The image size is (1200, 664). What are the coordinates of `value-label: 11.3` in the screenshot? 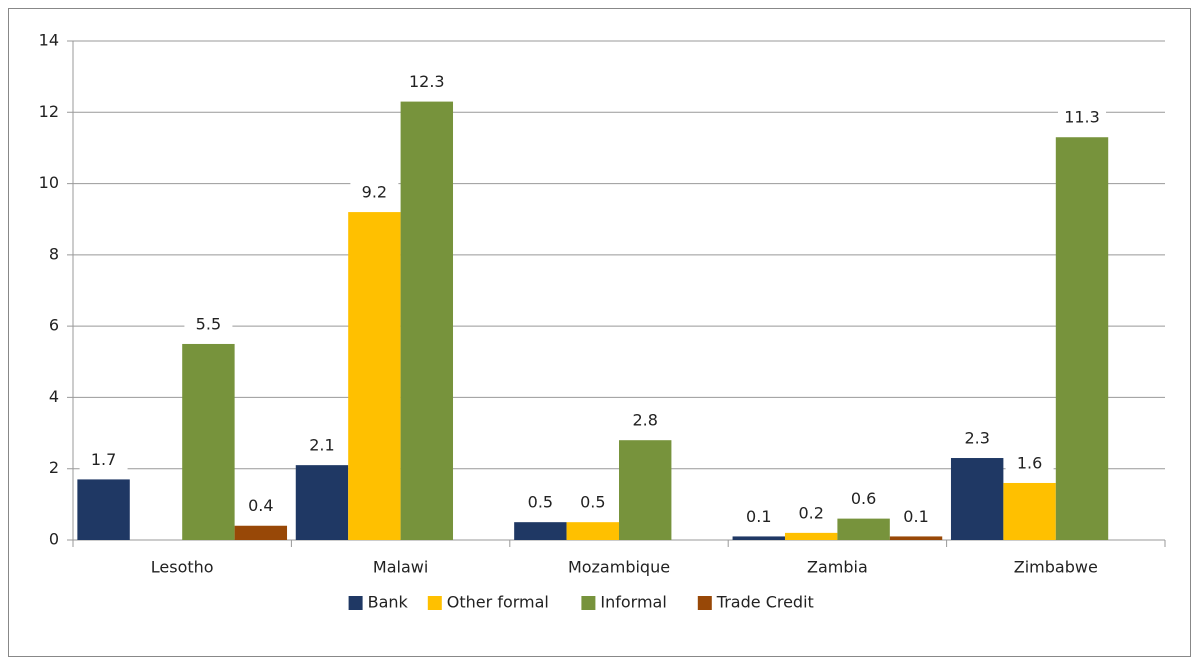 It's located at (1082, 117).